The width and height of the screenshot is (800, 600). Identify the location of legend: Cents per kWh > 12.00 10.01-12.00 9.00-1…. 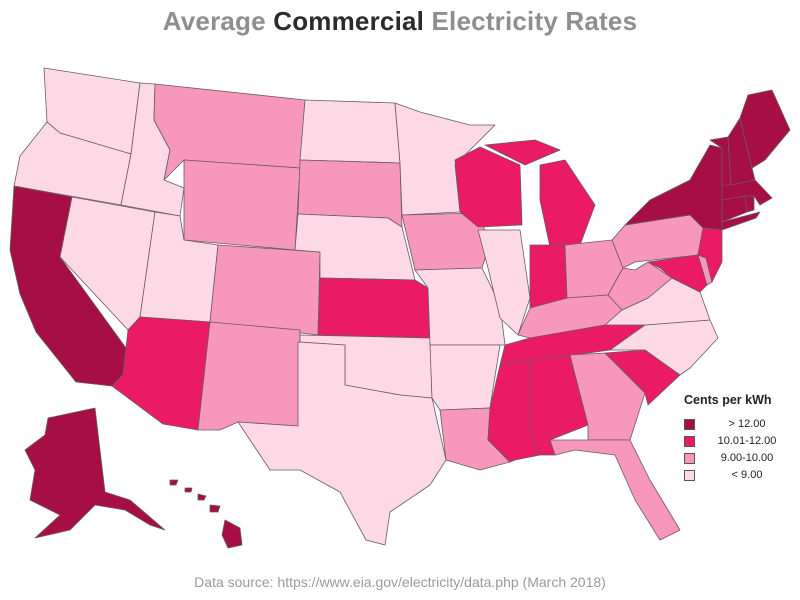
(739, 439).